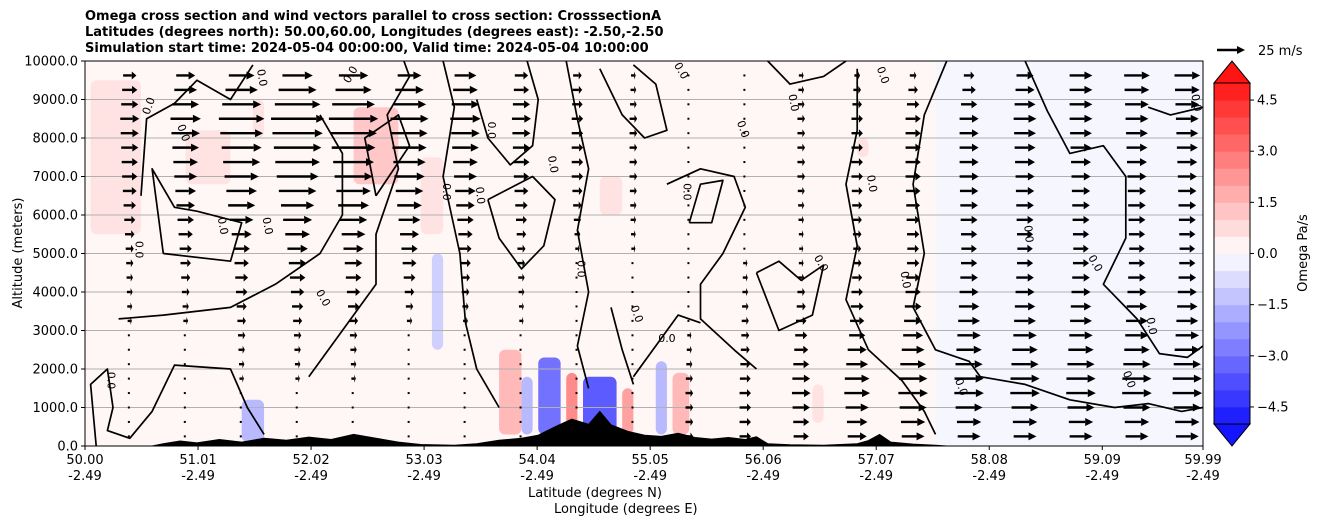  What do you see at coordinates (56, 177) in the screenshot?
I see `y-tick-label: 7000.0` at bounding box center [56, 177].